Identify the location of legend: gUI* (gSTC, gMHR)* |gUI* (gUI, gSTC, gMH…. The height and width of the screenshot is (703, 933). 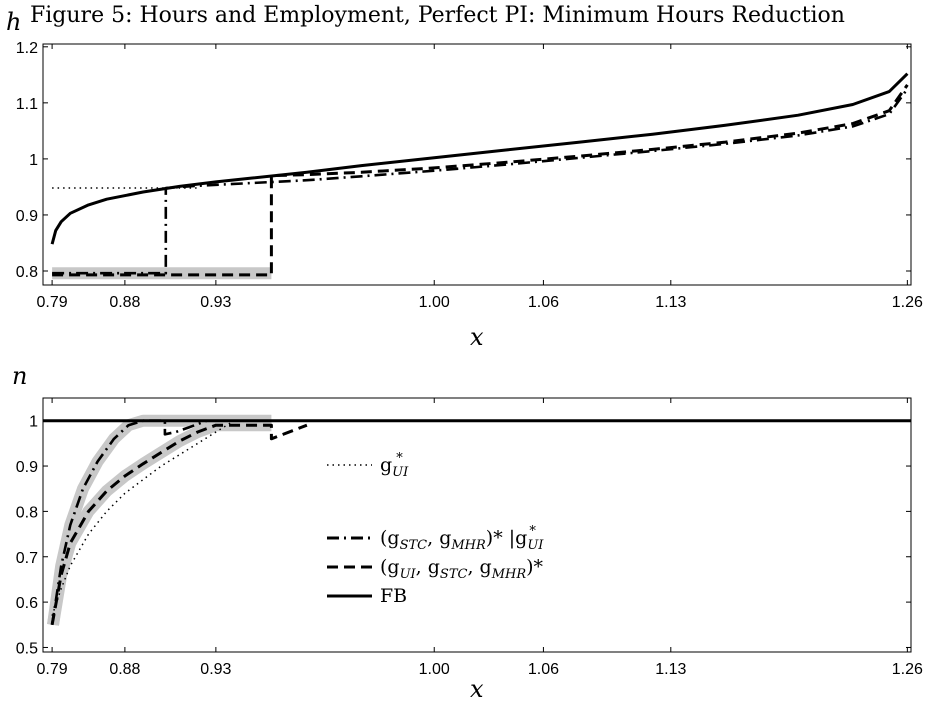
(435, 529).